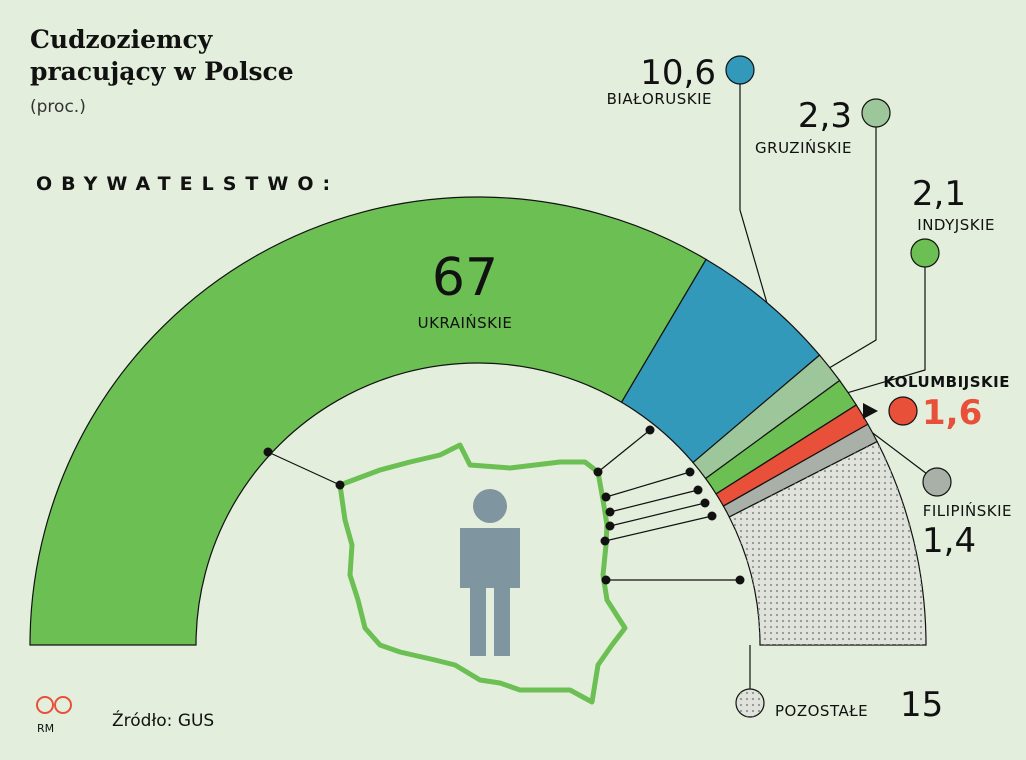 The image size is (1026, 760). What do you see at coordinates (678, 73) in the screenshot?
I see `value-label: 10,6` at bounding box center [678, 73].